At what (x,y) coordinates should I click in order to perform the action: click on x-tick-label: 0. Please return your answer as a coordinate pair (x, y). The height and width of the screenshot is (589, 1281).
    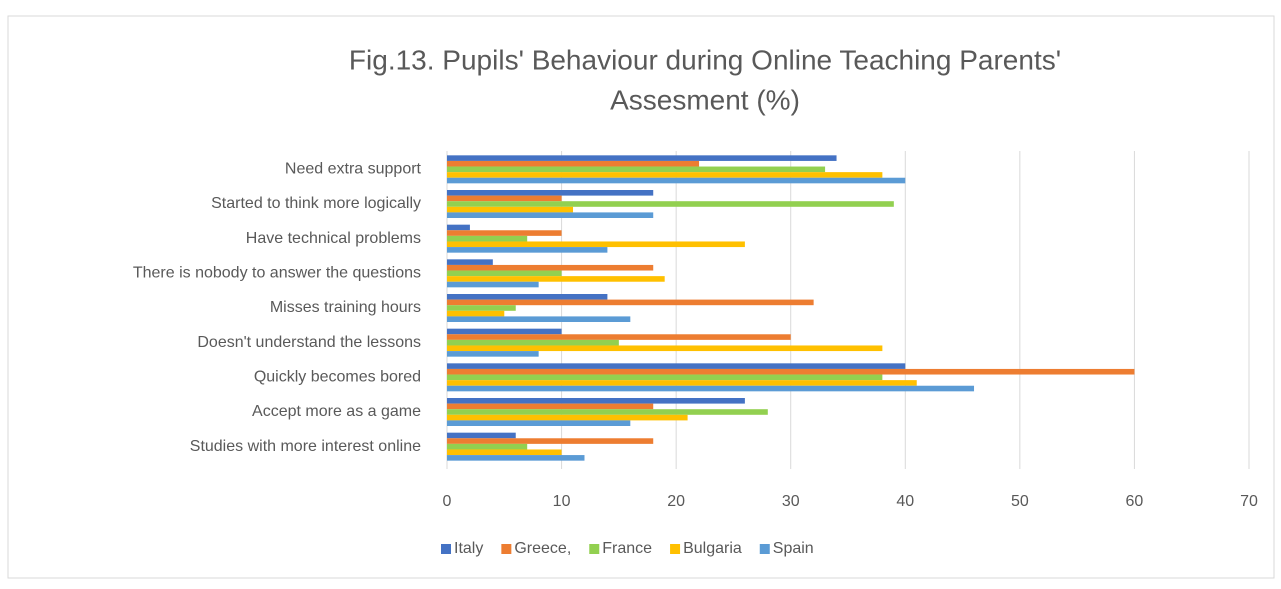
    Looking at the image, I should click on (447, 501).